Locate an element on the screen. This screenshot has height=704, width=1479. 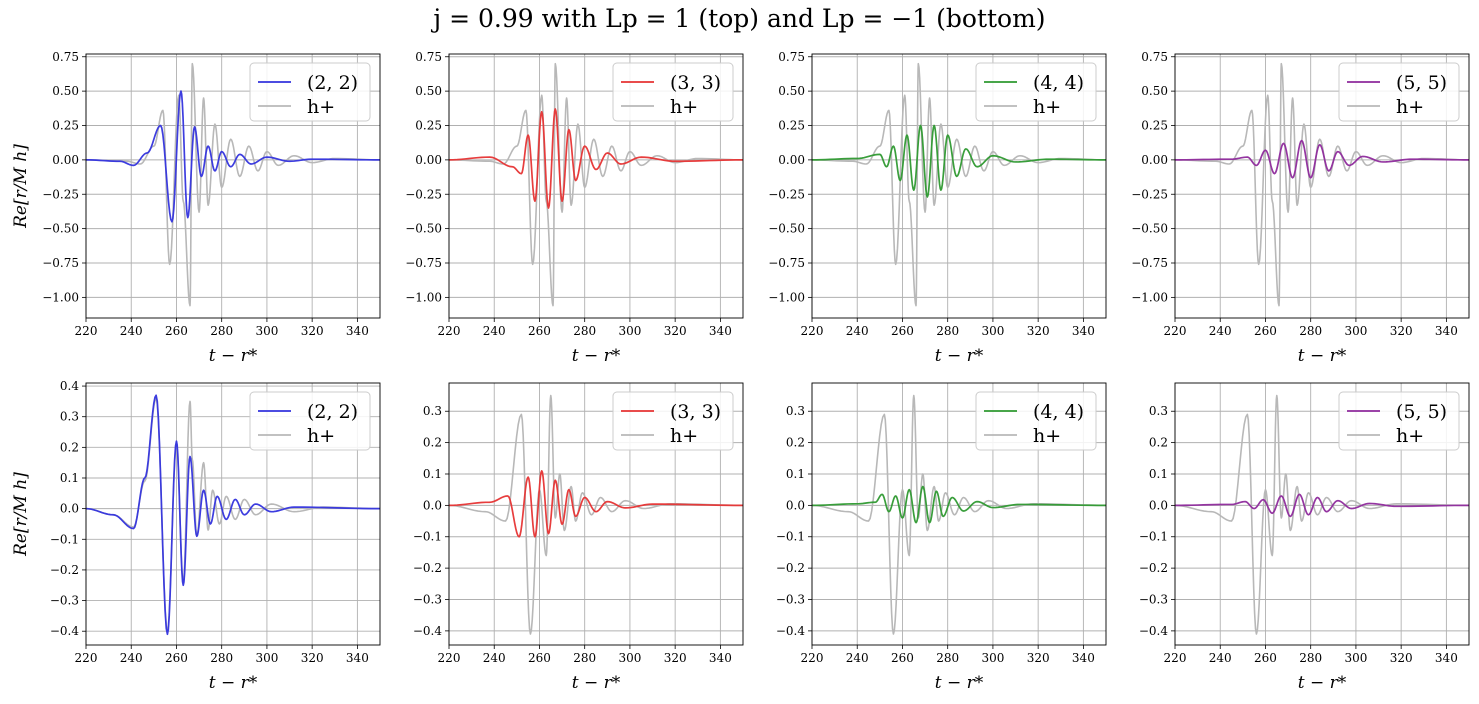
y-tick-label: 0.4 is located at coordinates (69, 386).